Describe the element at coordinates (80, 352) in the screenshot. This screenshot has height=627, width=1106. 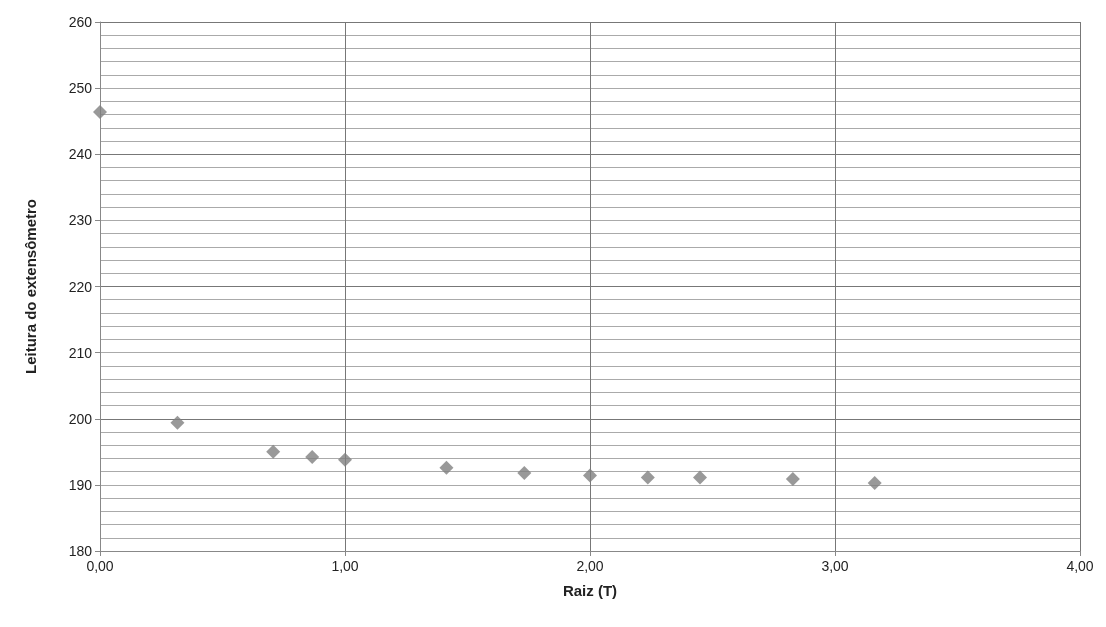
I see `y-tick-label: 210` at that location.